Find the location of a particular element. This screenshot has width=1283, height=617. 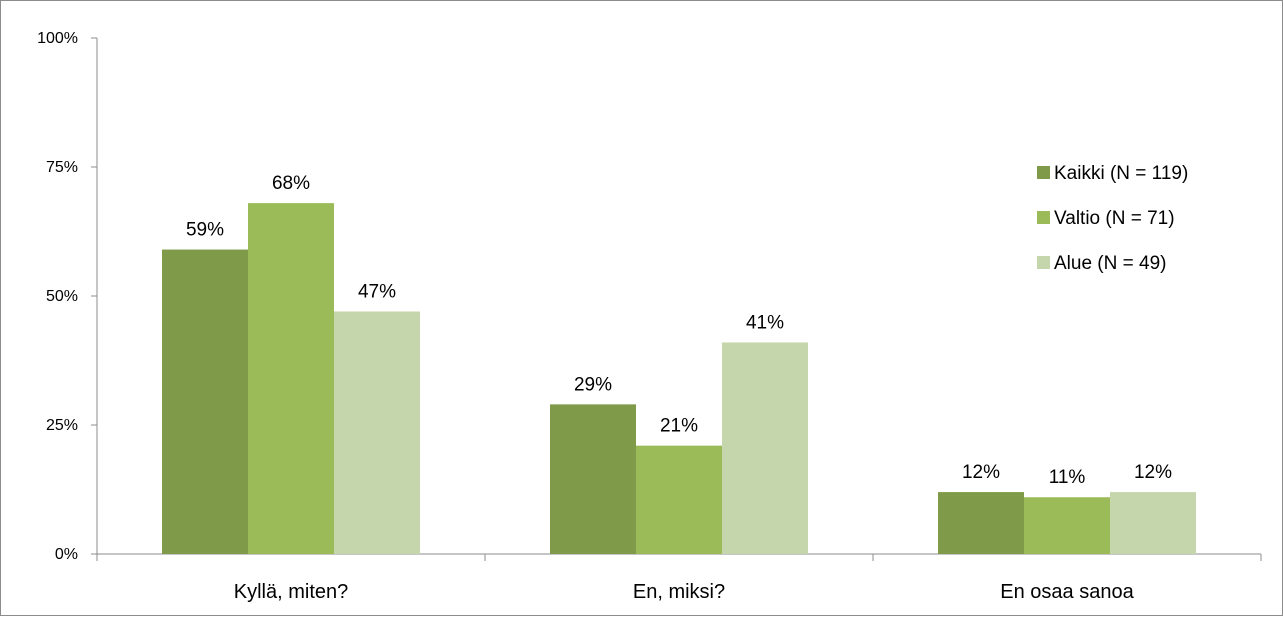

legend-entry-label: Valtio (N = 71) is located at coordinates (1114, 218).